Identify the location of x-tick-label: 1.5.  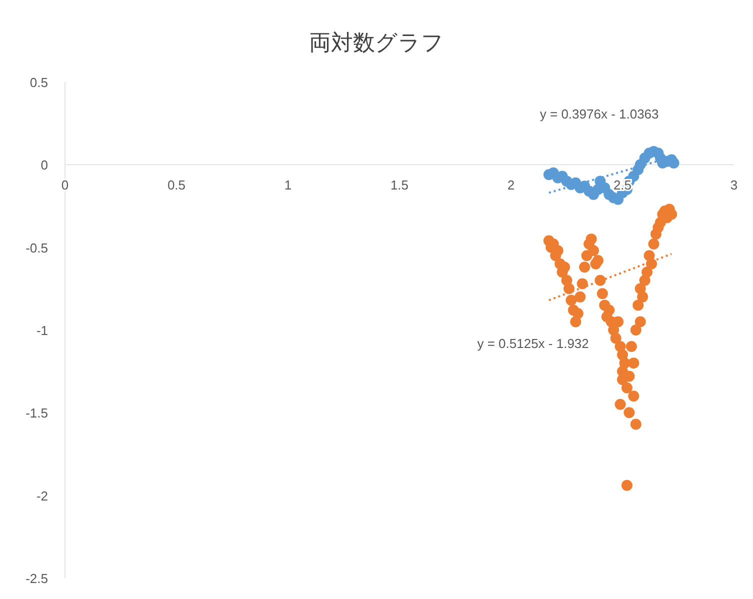
(399, 185).